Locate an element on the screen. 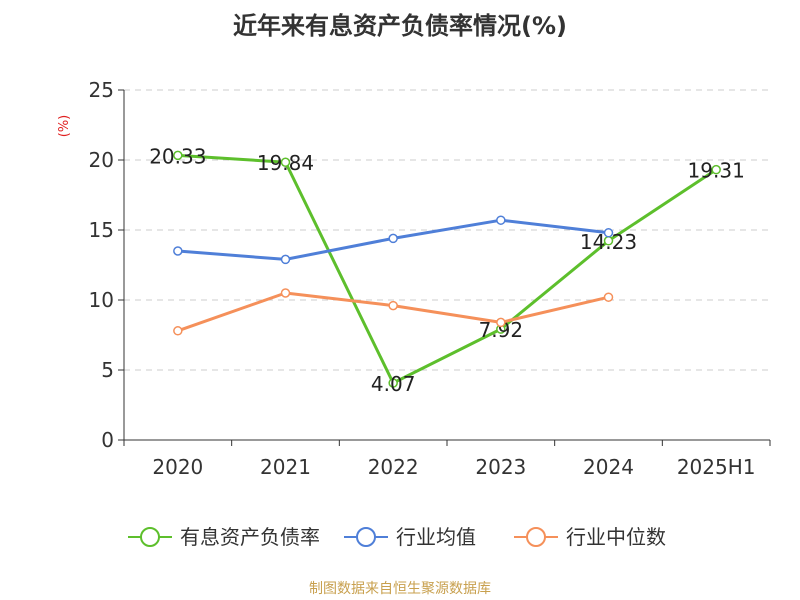 Image resolution: width=800 pixels, height=600 pixels. data-label: 19.84 is located at coordinates (285, 163).